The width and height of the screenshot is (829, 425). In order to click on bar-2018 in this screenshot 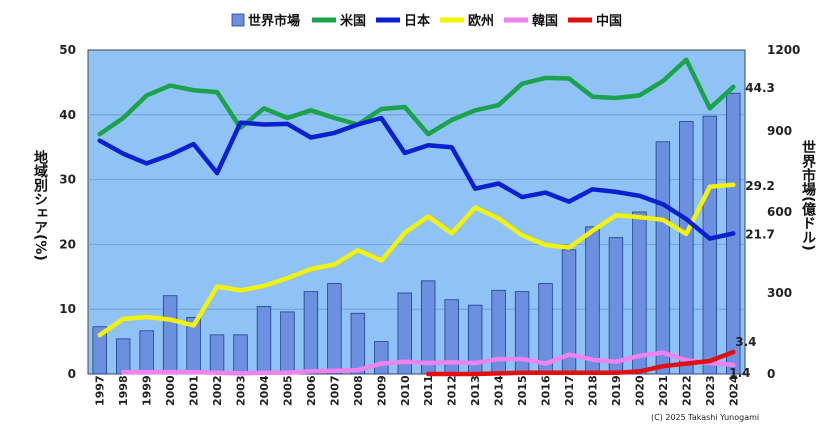, I will do `click(592, 300)`.